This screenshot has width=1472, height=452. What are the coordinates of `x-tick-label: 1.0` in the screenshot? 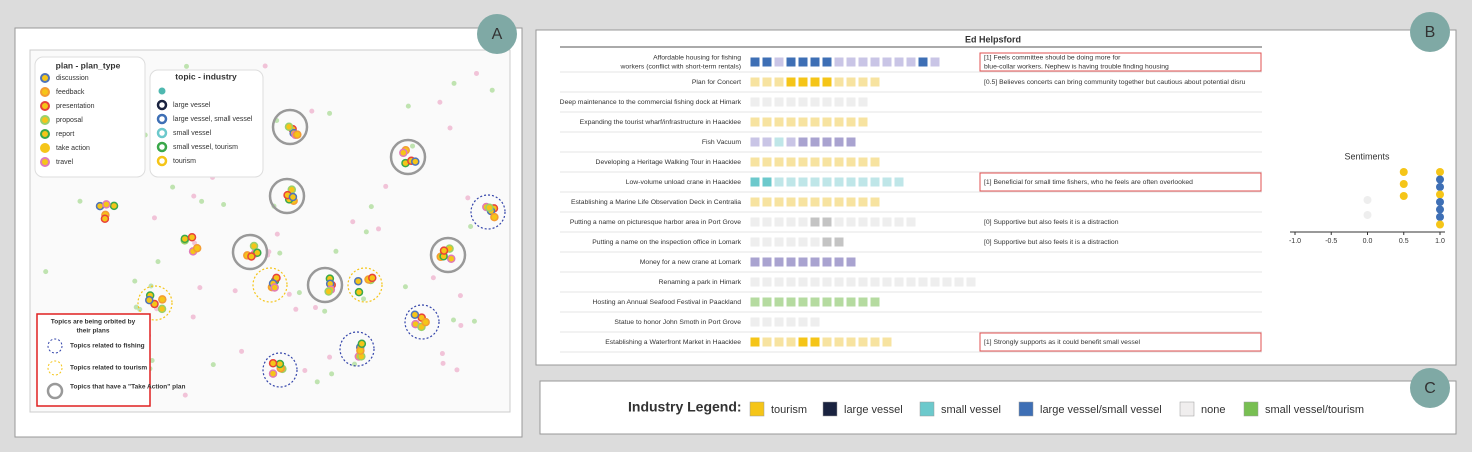 It's located at (1440, 241).